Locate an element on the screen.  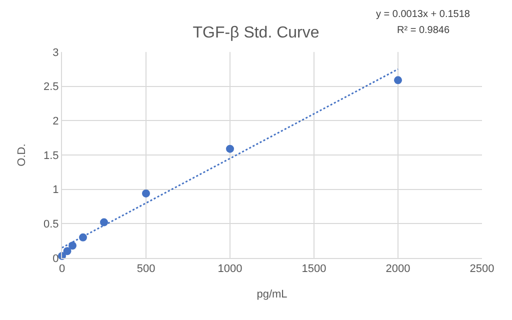
chart-title: TGF-β Std. Curve is located at coordinates (256, 33).